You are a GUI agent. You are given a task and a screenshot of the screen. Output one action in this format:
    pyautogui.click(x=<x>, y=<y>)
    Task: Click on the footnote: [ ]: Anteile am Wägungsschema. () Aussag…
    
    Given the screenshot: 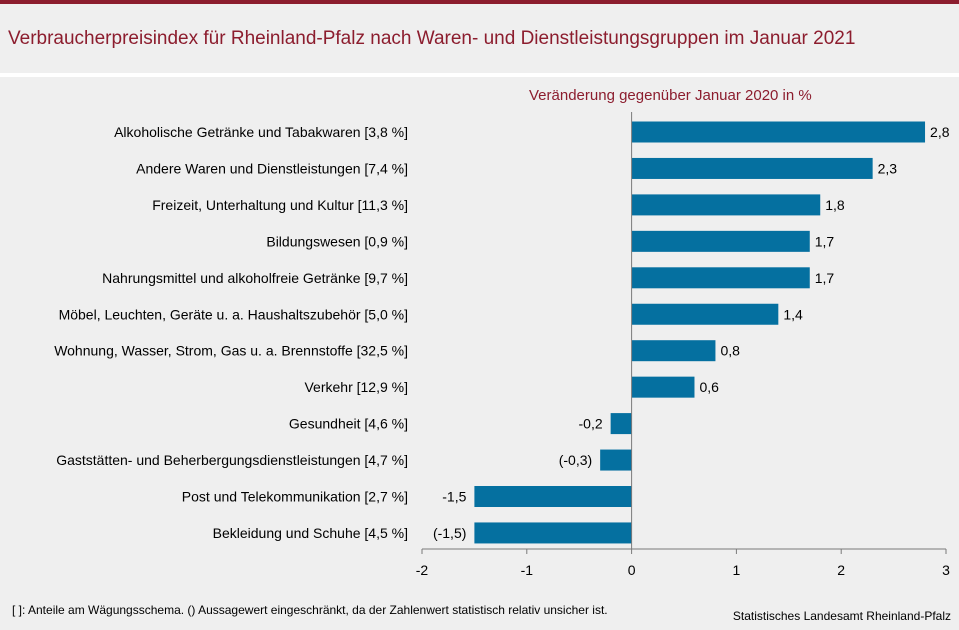 What is the action you would take?
    pyautogui.click(x=310, y=610)
    